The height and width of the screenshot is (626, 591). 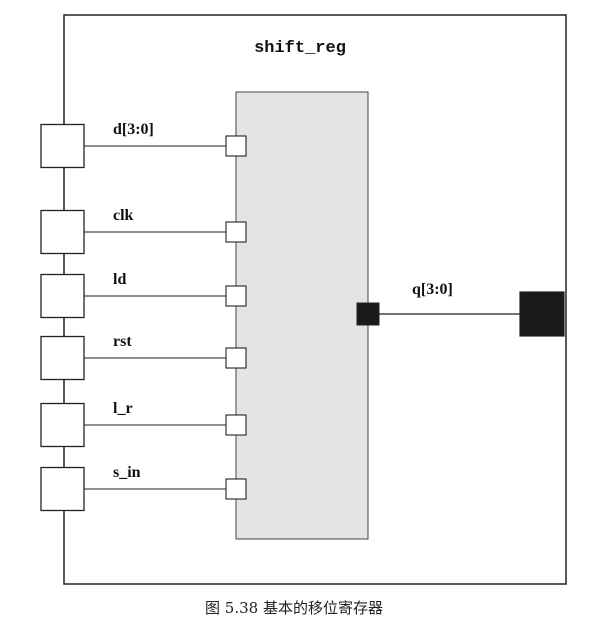 I want to click on input-port-clk: clk, so click(x=143, y=231).